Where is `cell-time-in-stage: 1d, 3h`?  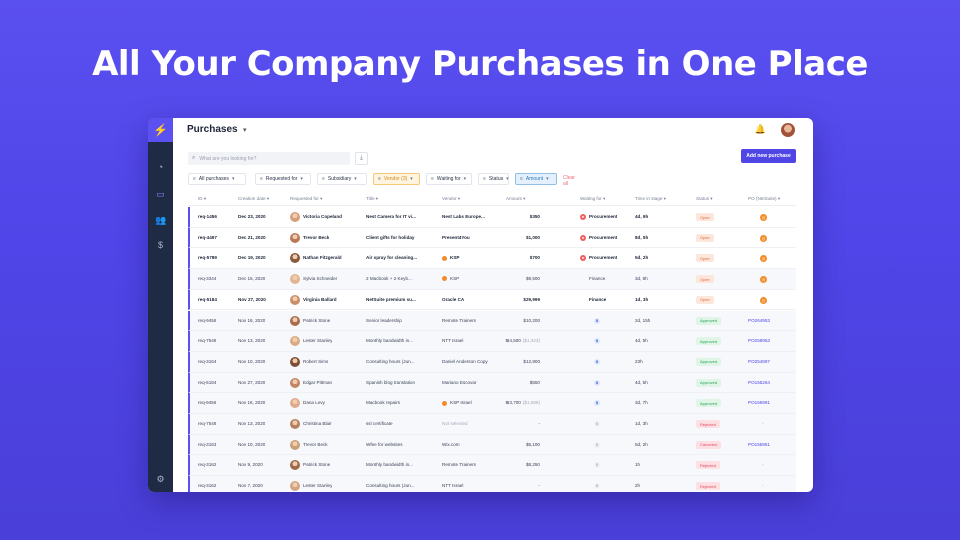
cell-time-in-stage: 1d, 3h is located at coordinates (642, 299).